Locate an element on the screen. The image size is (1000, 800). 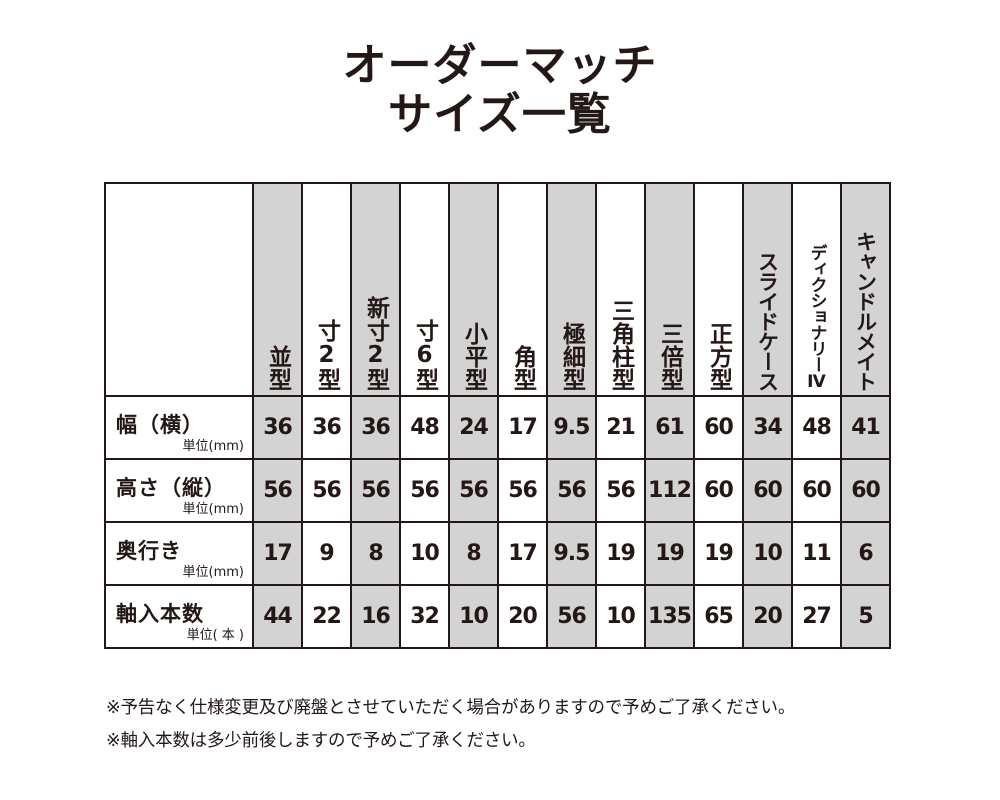
column-header: 角型 is located at coordinates (522, 289).